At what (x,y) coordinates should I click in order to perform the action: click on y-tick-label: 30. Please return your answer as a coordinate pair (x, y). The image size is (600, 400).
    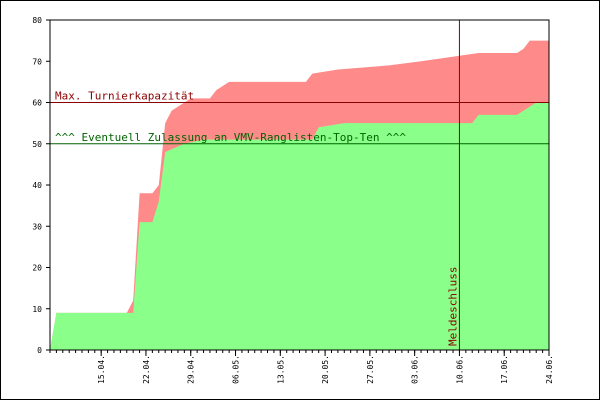
    Looking at the image, I should click on (37, 226).